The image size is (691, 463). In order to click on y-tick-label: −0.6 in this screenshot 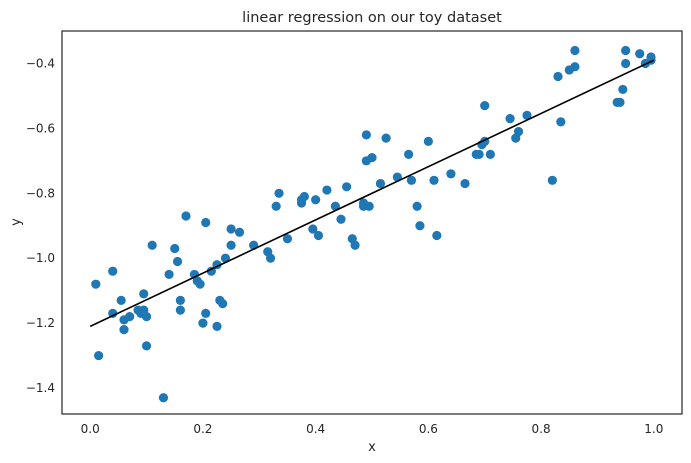, I will do `click(40, 128)`.